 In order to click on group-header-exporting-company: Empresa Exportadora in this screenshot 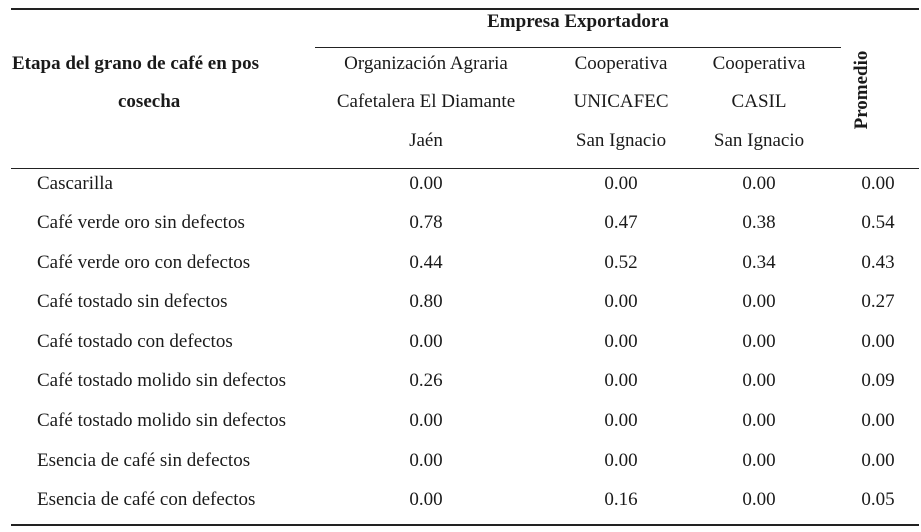, I will do `click(578, 21)`.